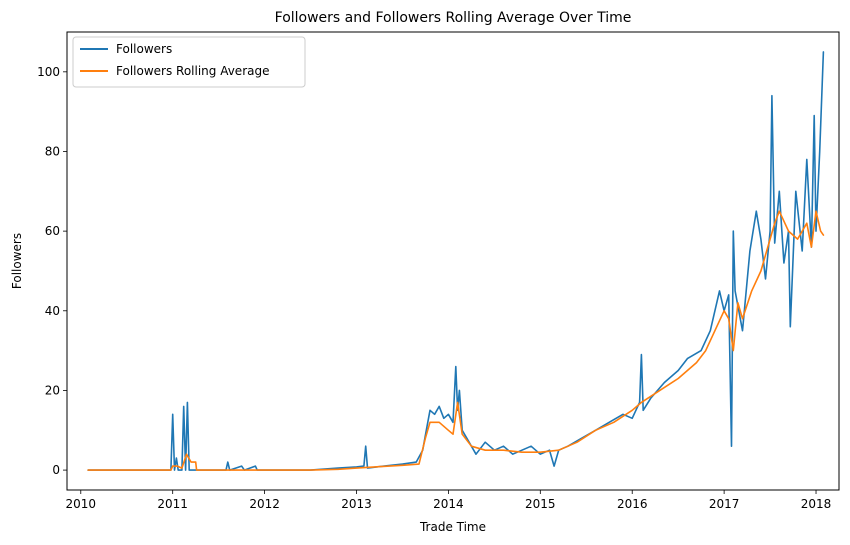 This screenshot has height=545, width=850. Describe the element at coordinates (81, 504) in the screenshot. I see `x-tick-label: 2010` at that location.